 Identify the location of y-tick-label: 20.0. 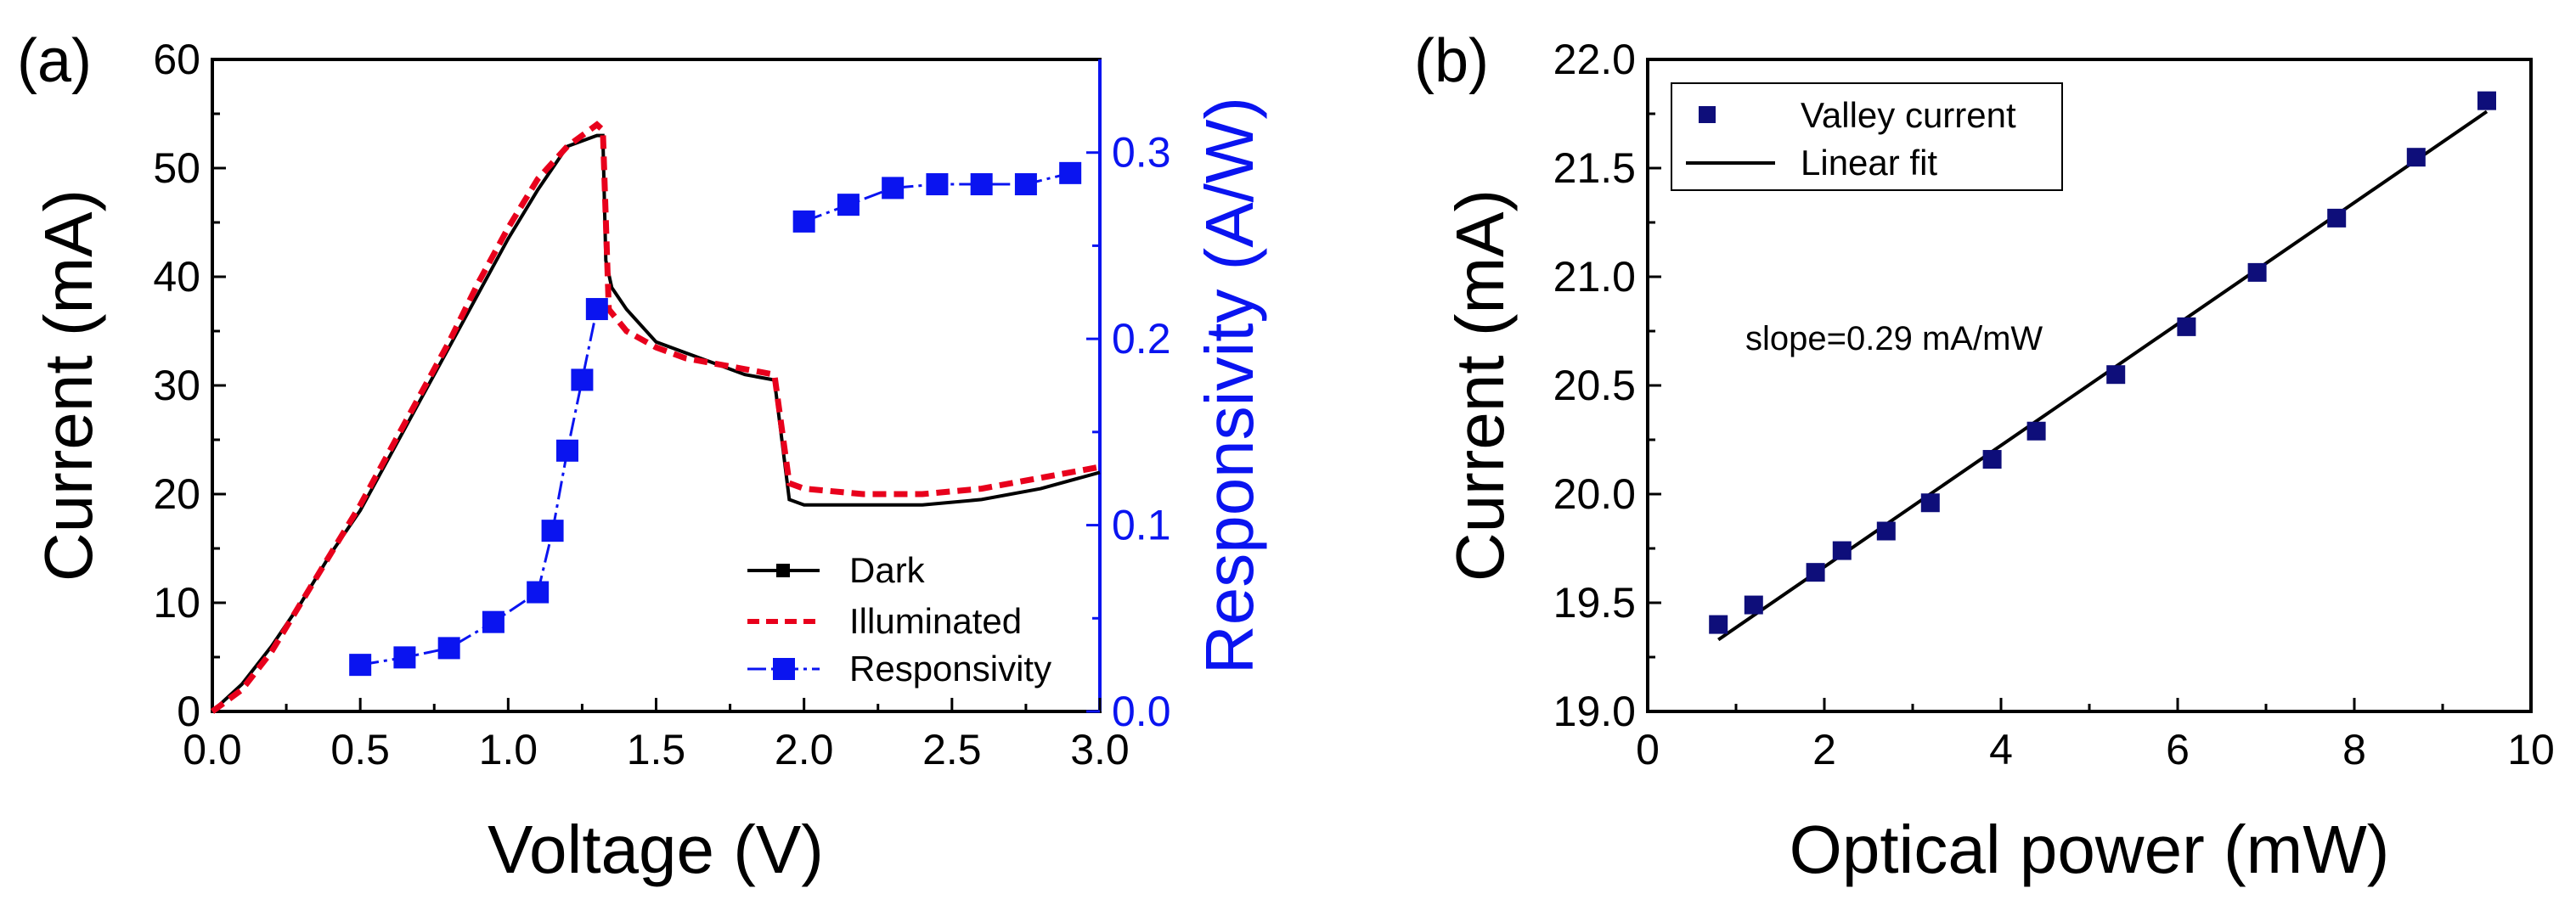
(1594, 494).